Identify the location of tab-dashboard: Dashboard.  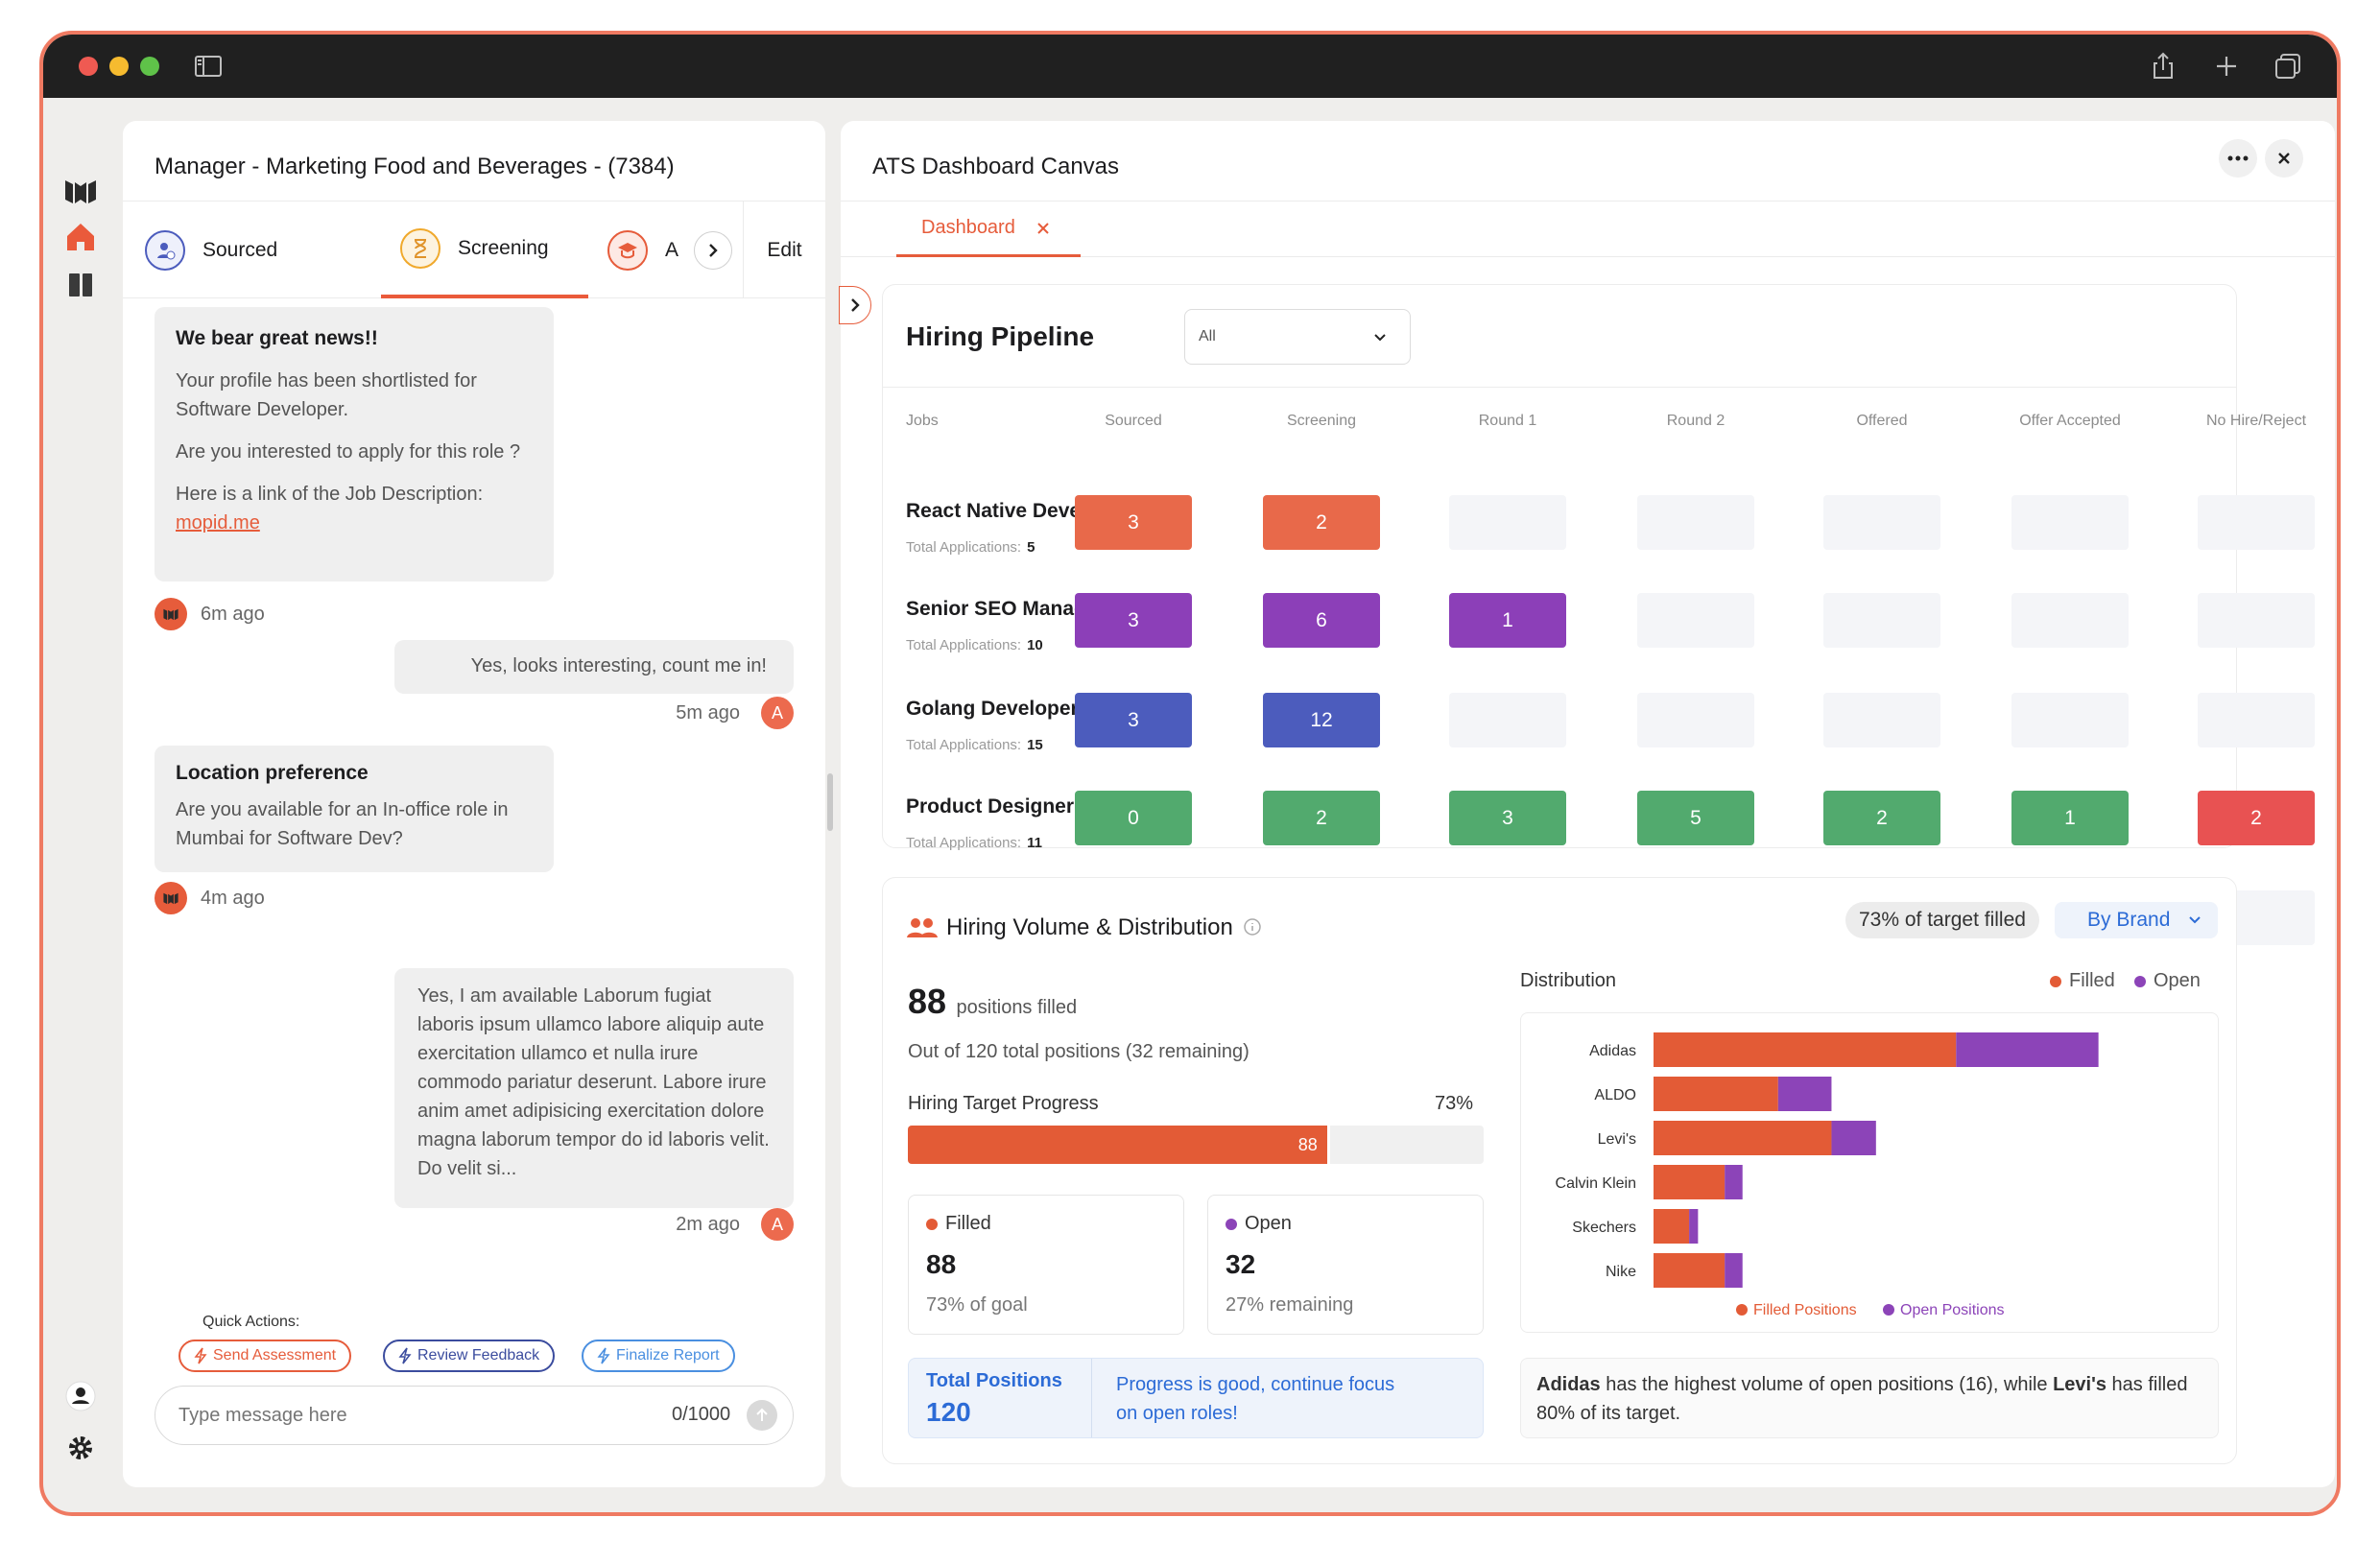
(989, 229).